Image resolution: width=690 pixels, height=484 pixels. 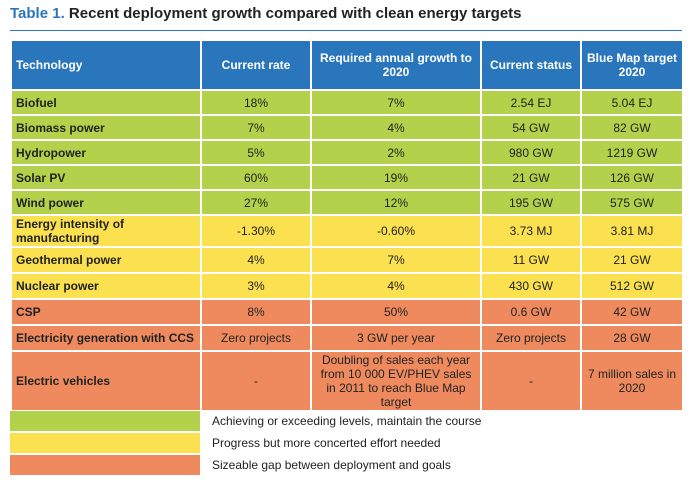 I want to click on row: Biomass power 7% 4% 54 GW 82 GW, so click(x=347, y=127).